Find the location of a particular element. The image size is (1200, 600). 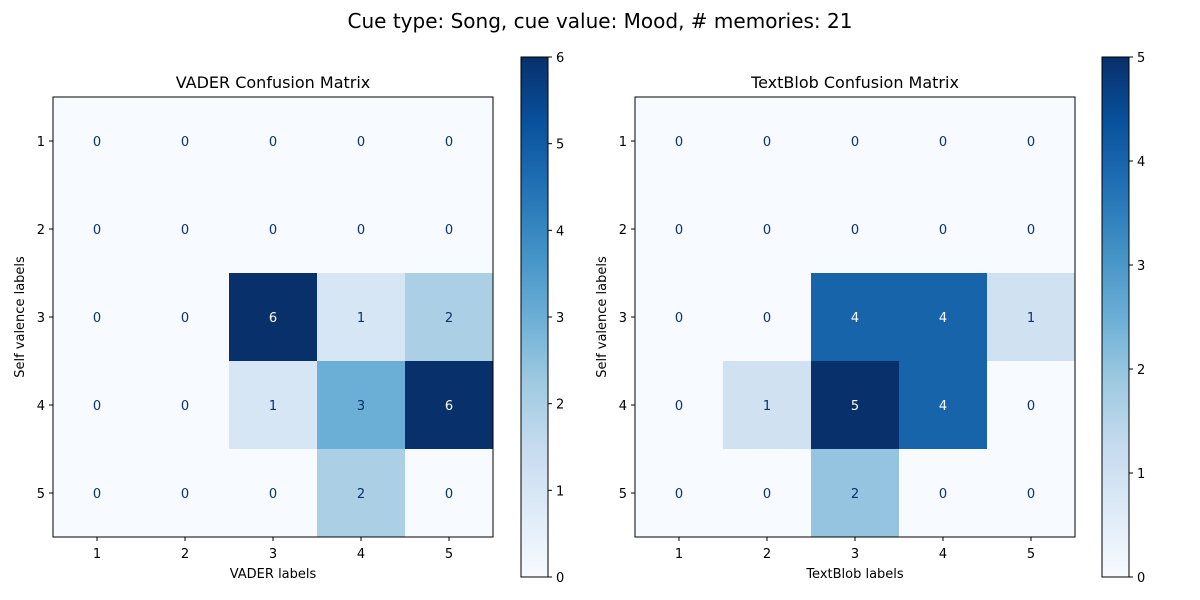

cell-value-r4-c3: 5 is located at coordinates (855, 406).